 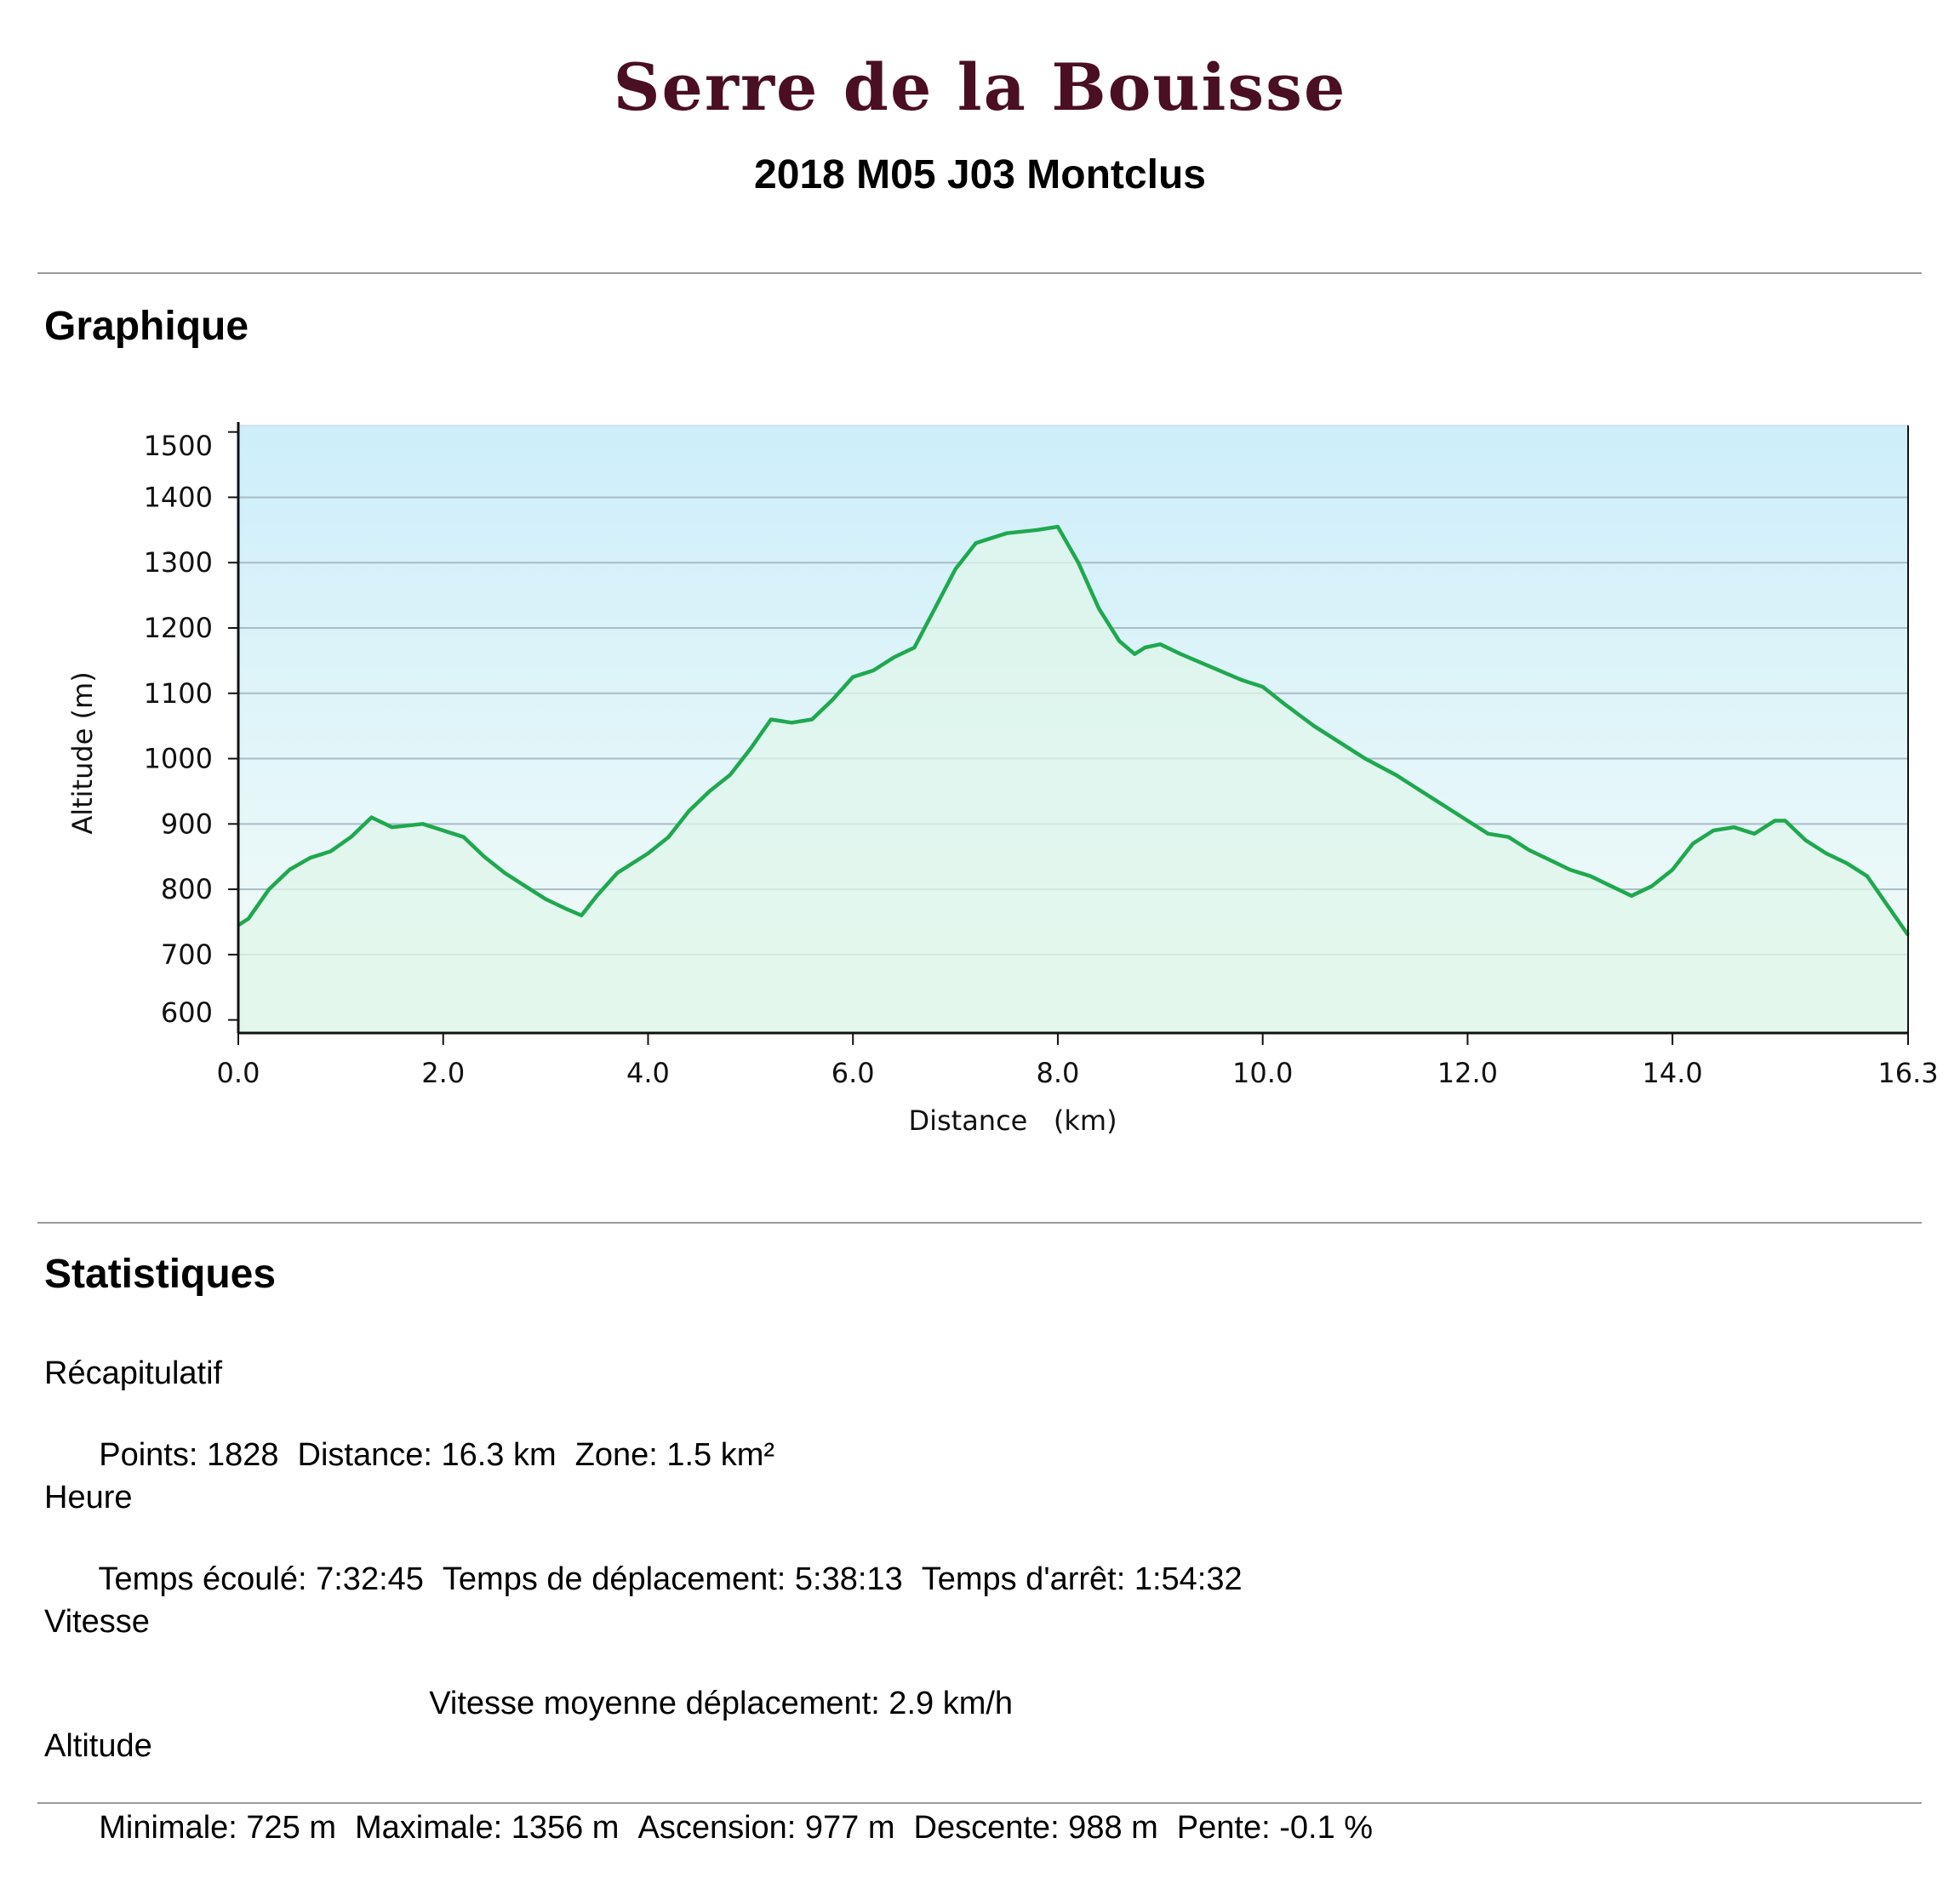 I want to click on x-tick-label: 4.0, so click(x=648, y=1073).